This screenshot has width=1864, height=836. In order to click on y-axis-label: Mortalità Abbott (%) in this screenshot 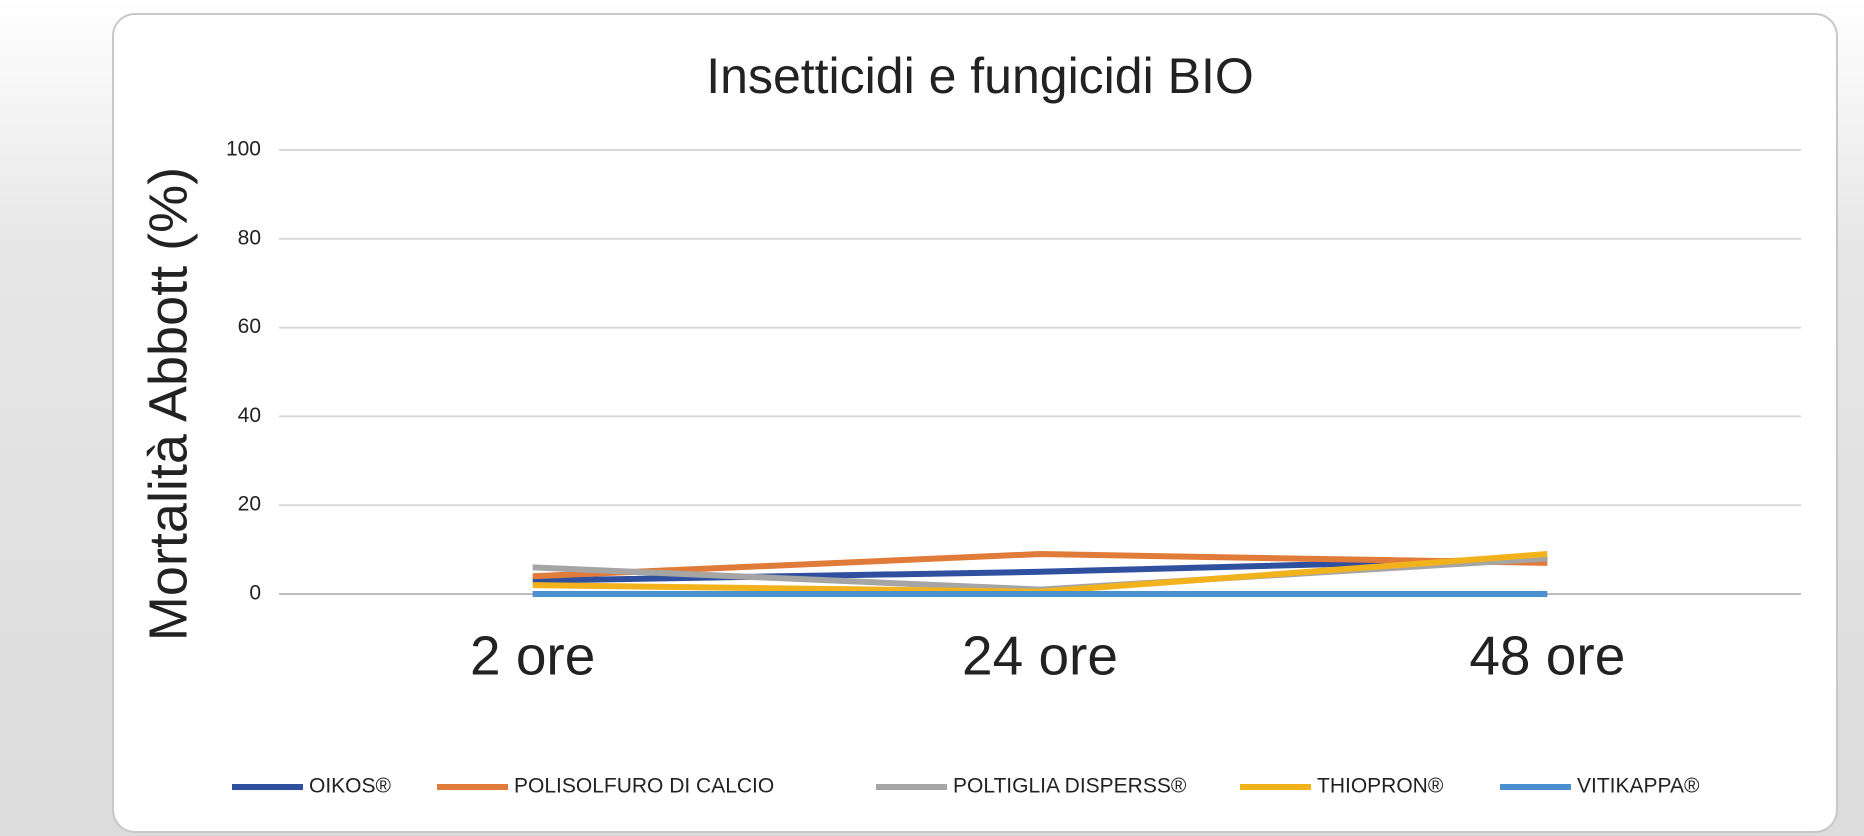, I will do `click(168, 404)`.